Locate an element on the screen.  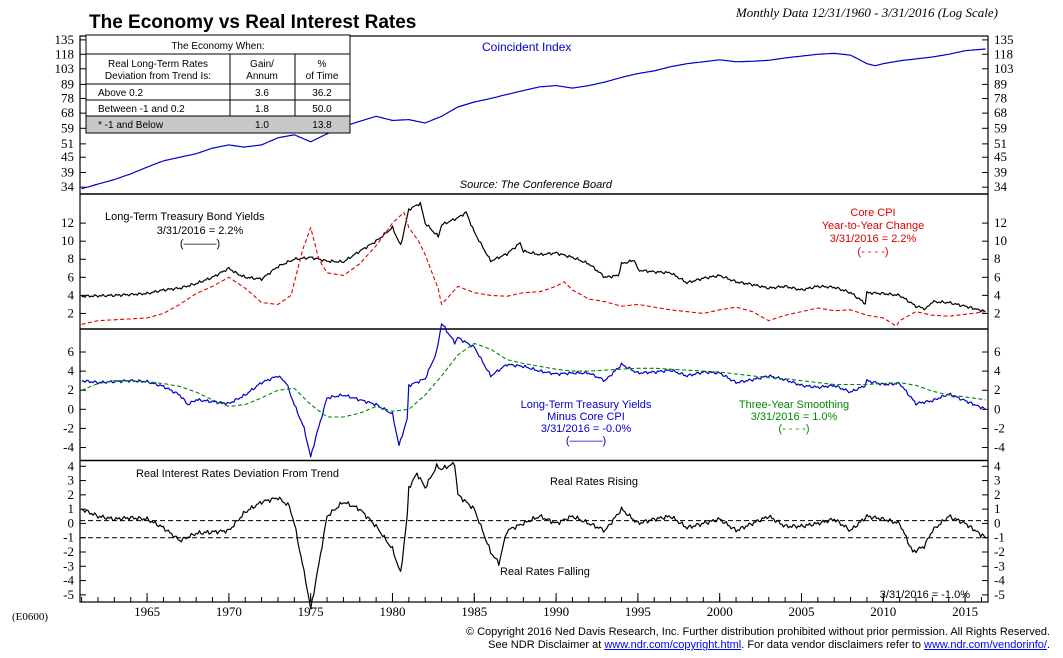
x-tick-label: 1980 is located at coordinates (392, 611).